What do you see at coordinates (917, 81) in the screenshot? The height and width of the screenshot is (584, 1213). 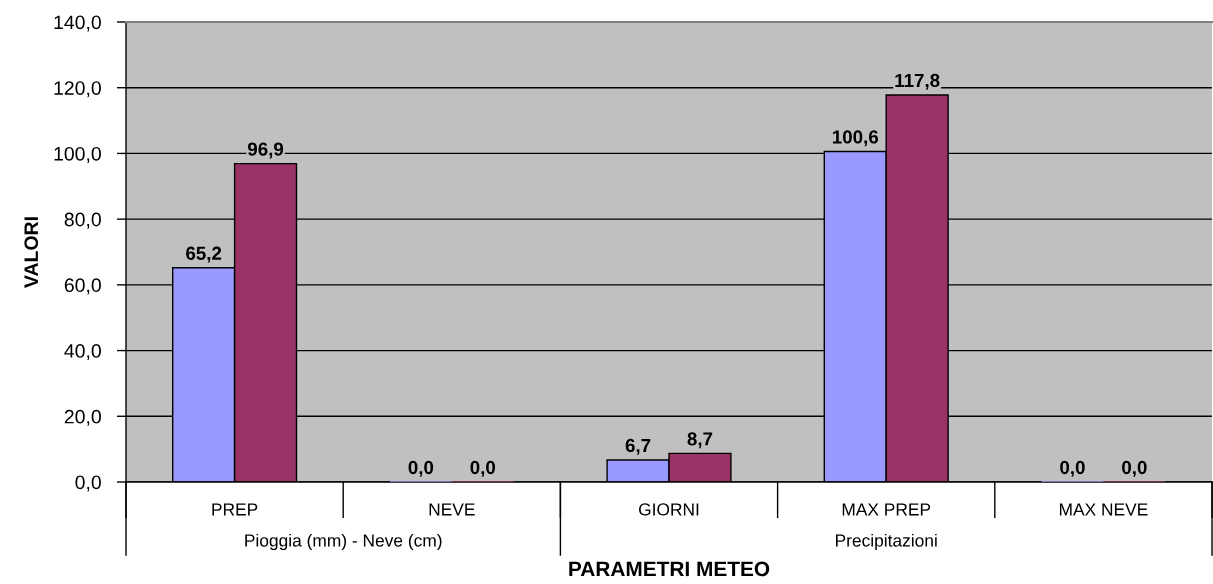 I see `data-label: 117,8` at bounding box center [917, 81].